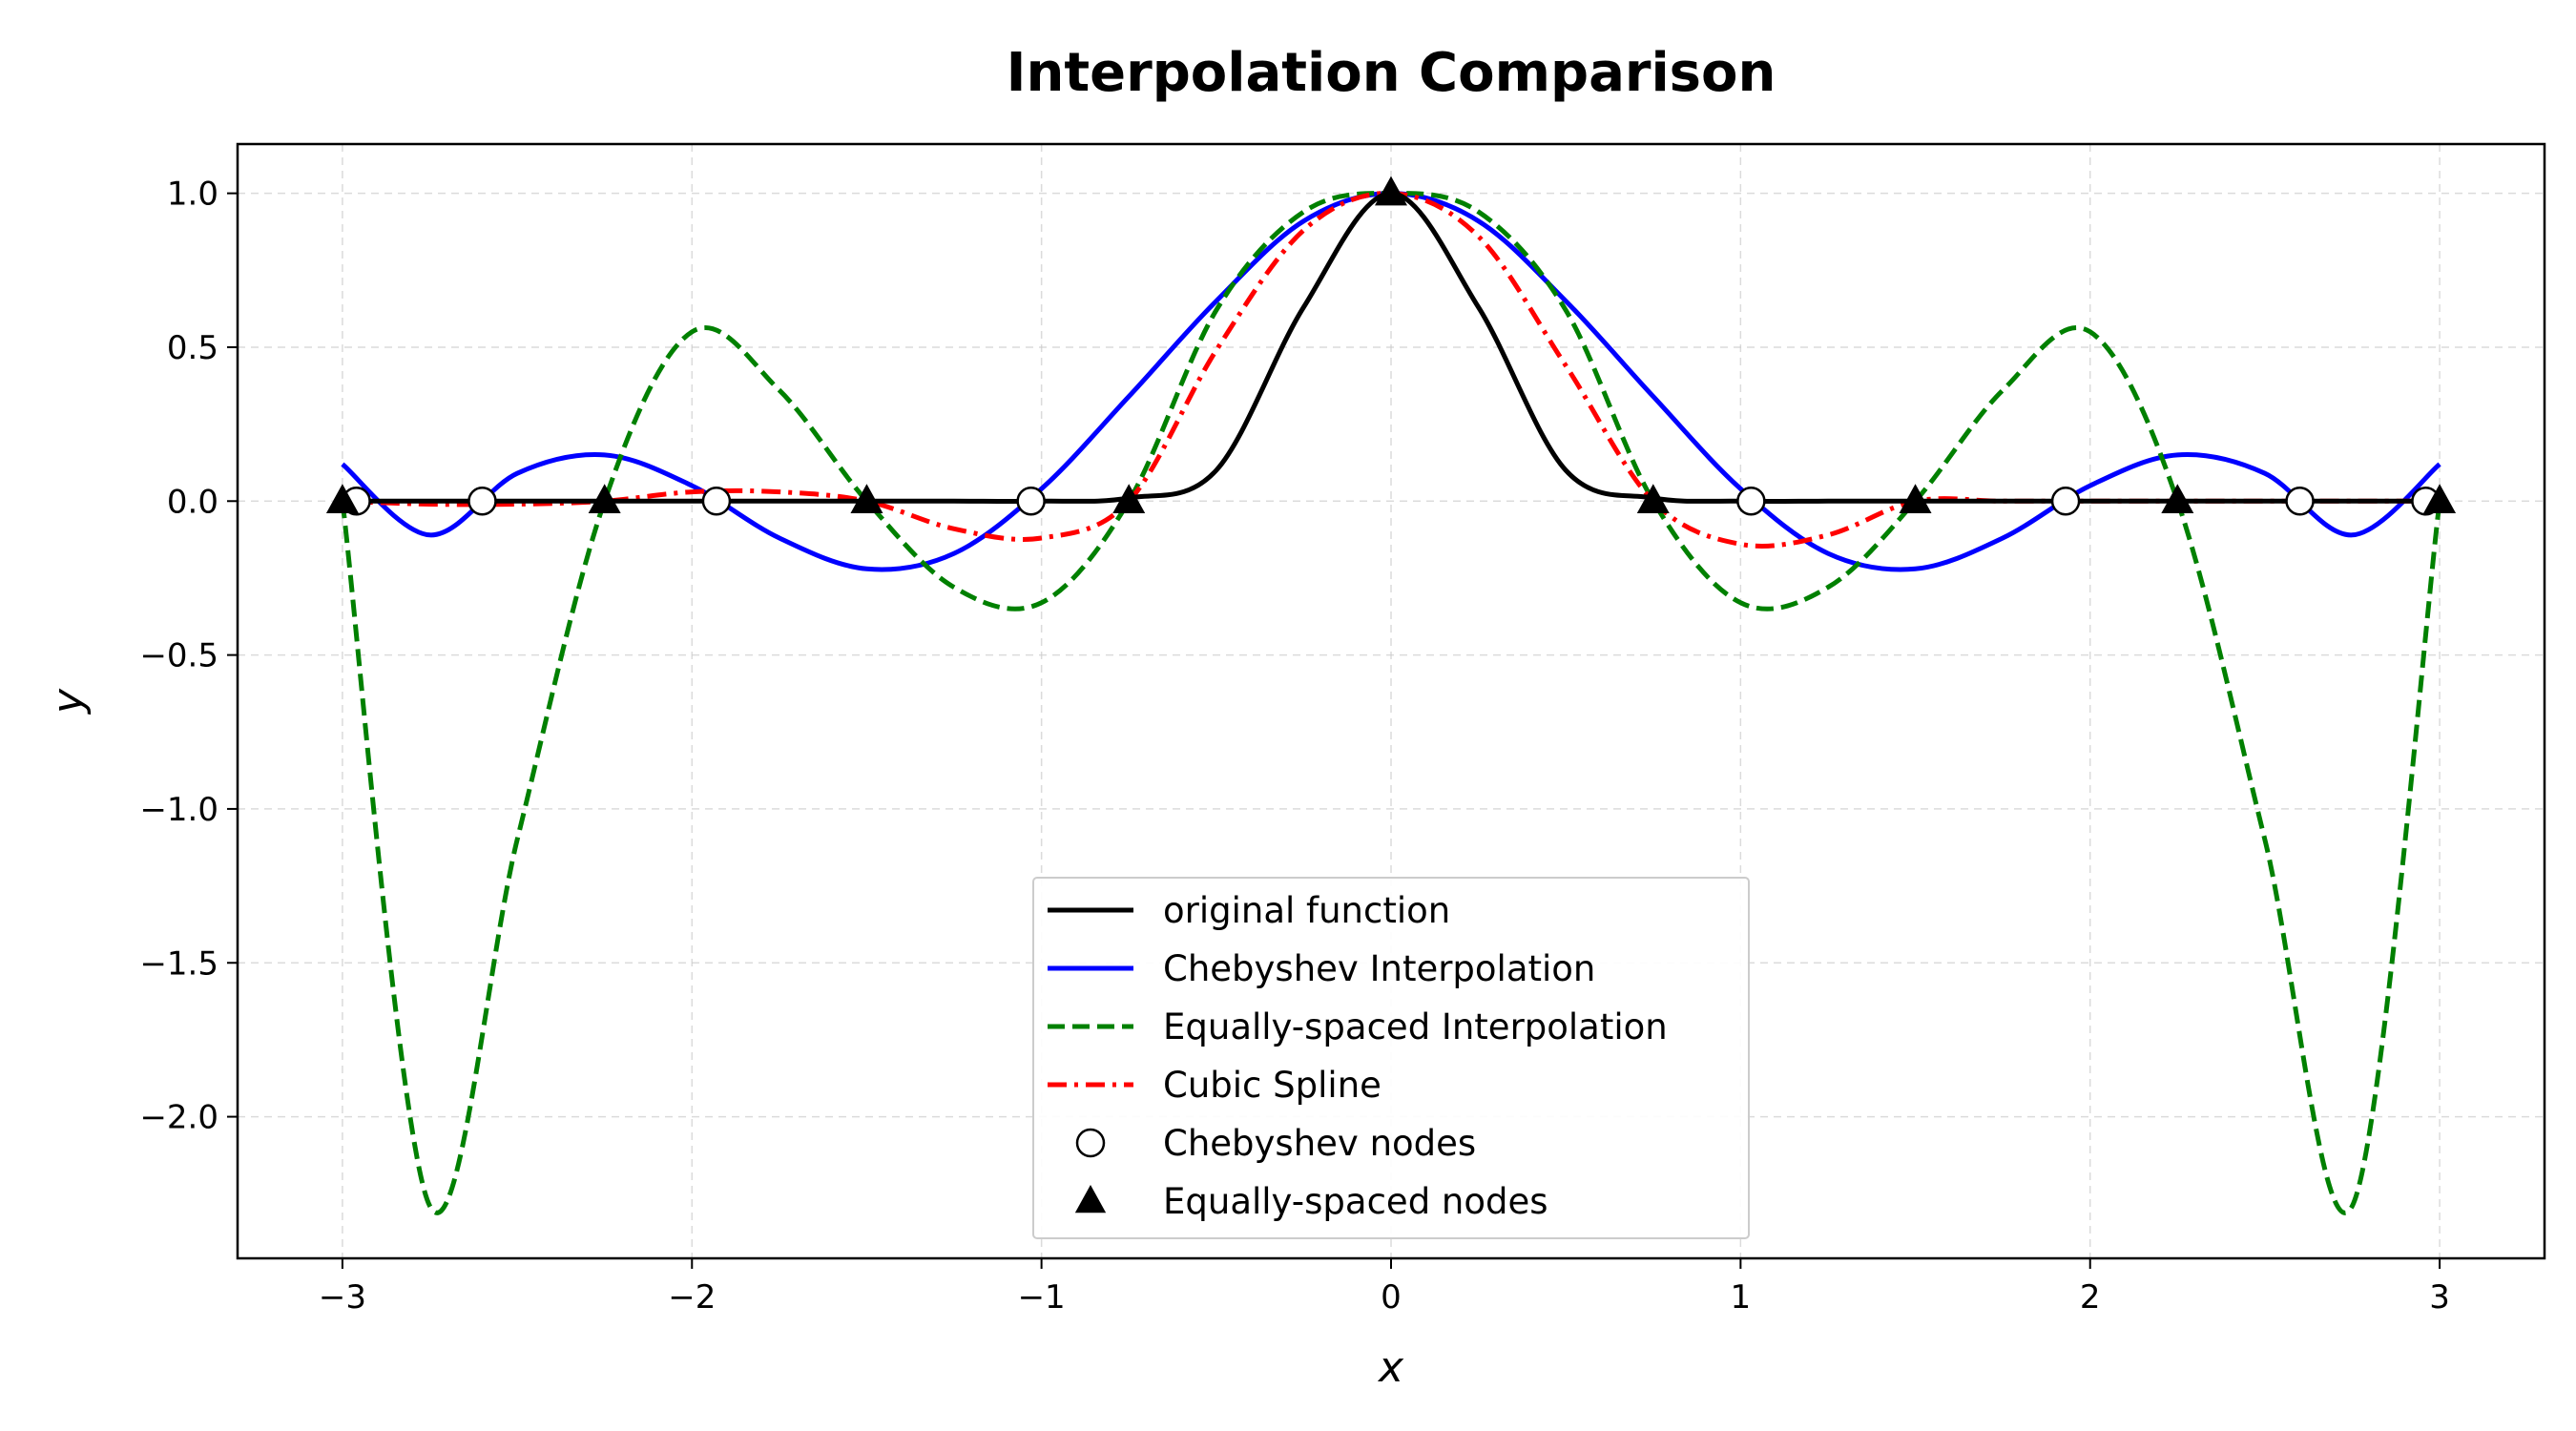  I want to click on legend-marker-chebyshev-nodes, so click(1090, 1143).